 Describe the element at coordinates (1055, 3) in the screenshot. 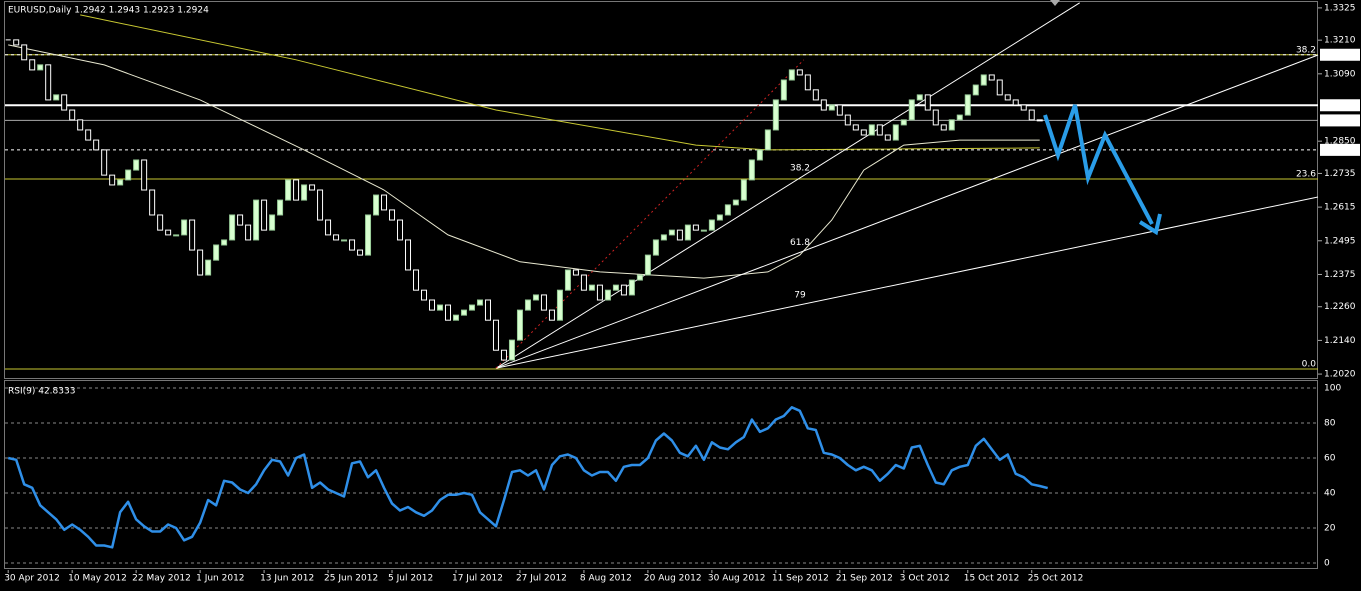

I see `scroll-marker` at that location.